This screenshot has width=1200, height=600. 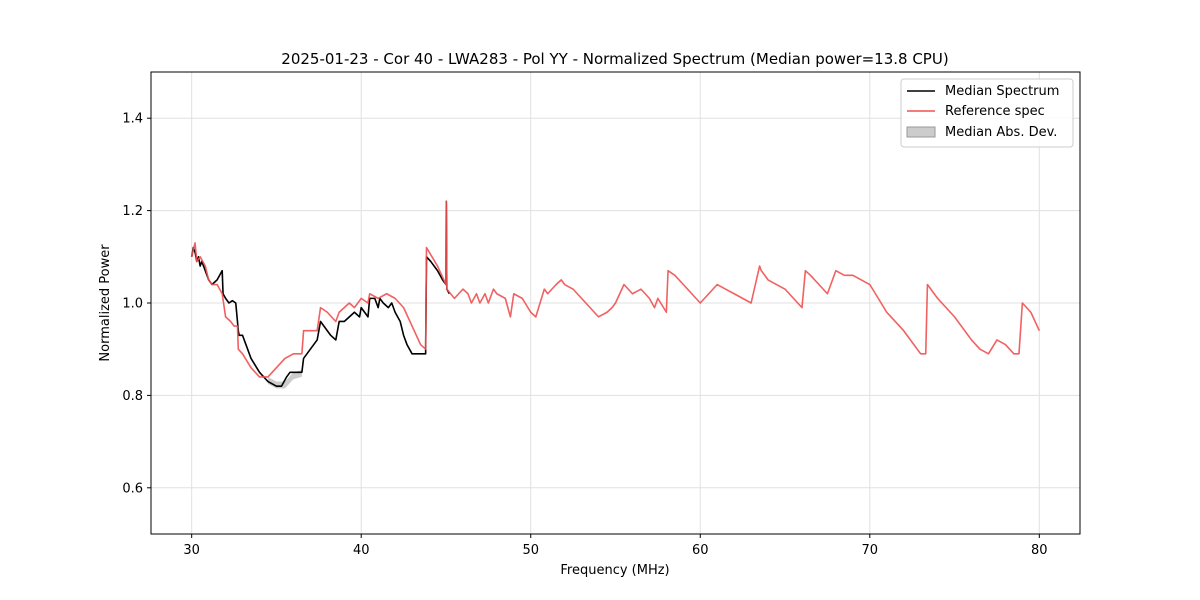 I want to click on legend-box, so click(x=987, y=113).